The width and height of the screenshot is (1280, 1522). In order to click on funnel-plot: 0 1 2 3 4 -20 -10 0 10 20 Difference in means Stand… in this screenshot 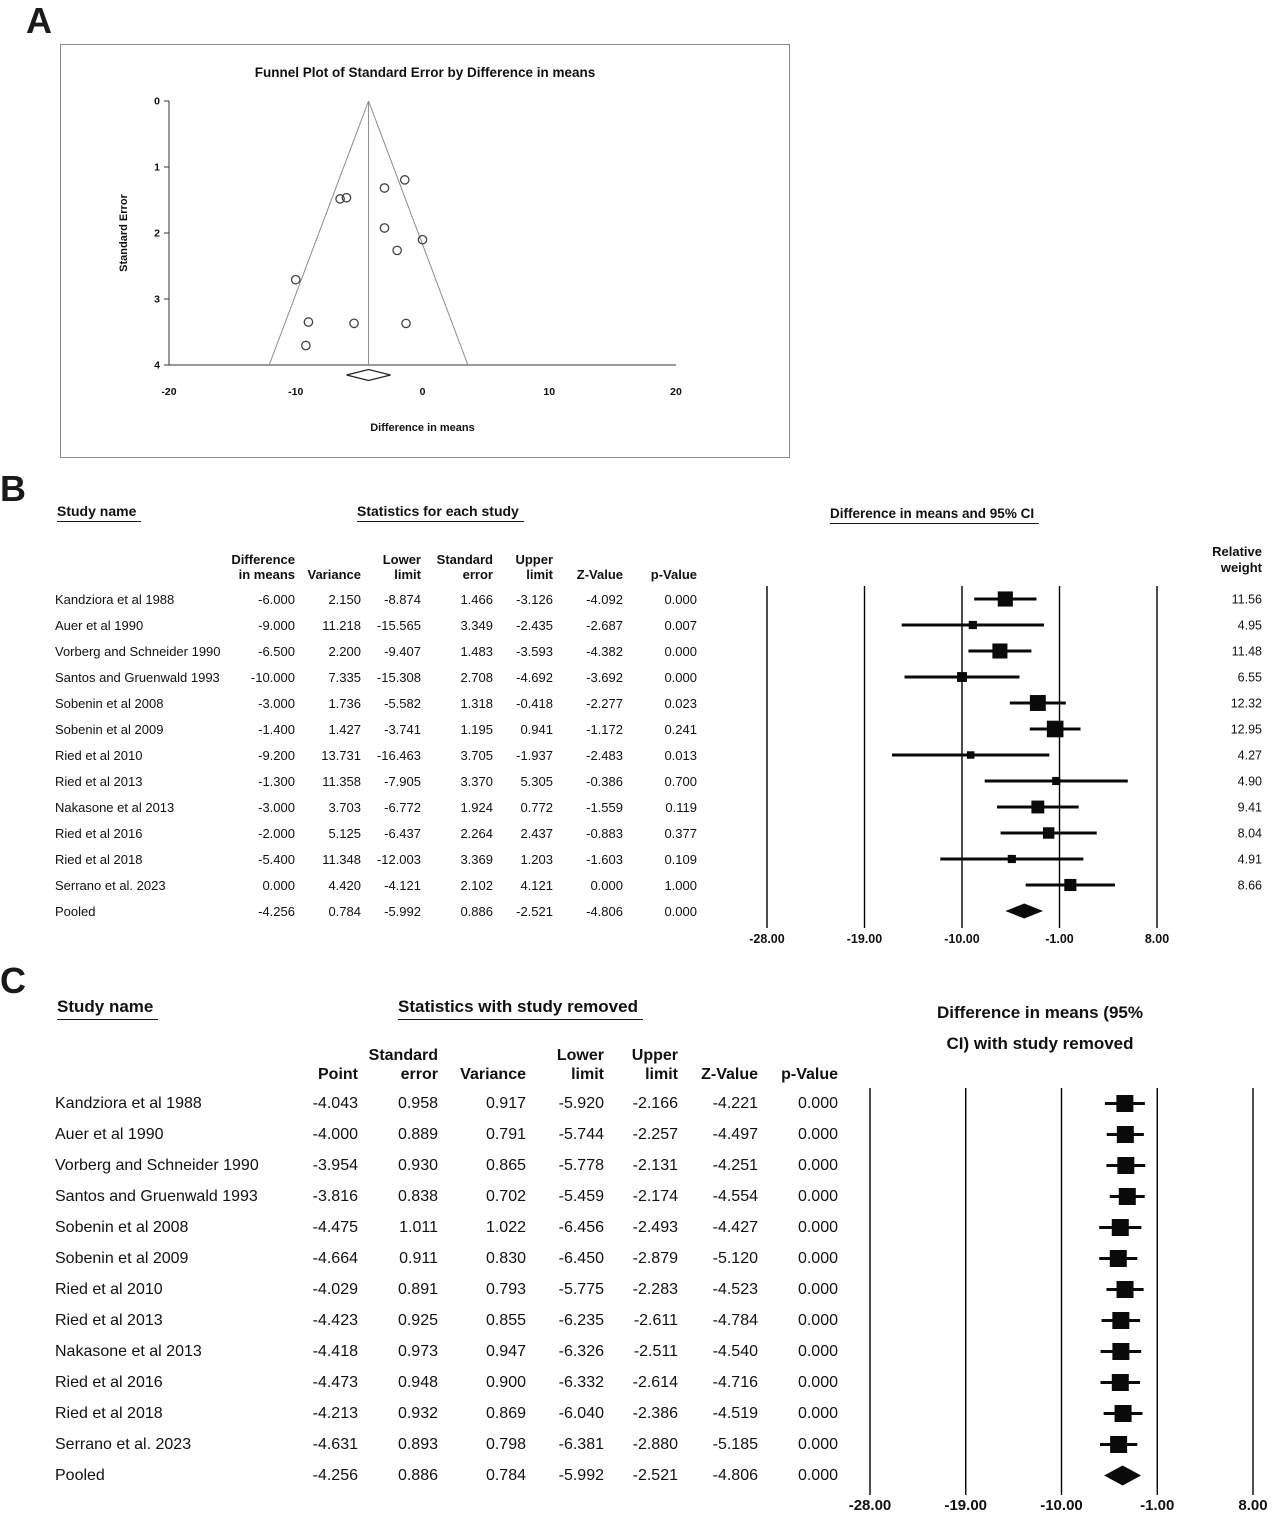, I will do `click(400, 265)`.